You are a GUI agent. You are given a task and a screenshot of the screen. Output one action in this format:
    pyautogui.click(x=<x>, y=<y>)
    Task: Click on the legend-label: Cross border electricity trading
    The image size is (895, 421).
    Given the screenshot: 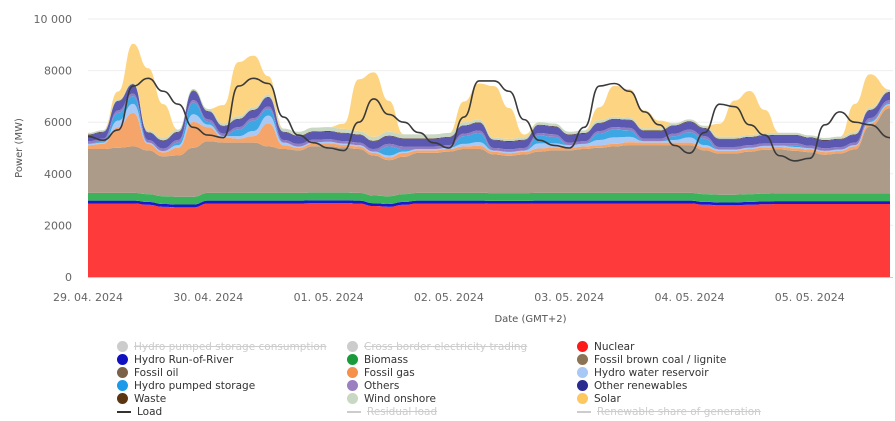 What is the action you would take?
    pyautogui.click(x=446, y=346)
    